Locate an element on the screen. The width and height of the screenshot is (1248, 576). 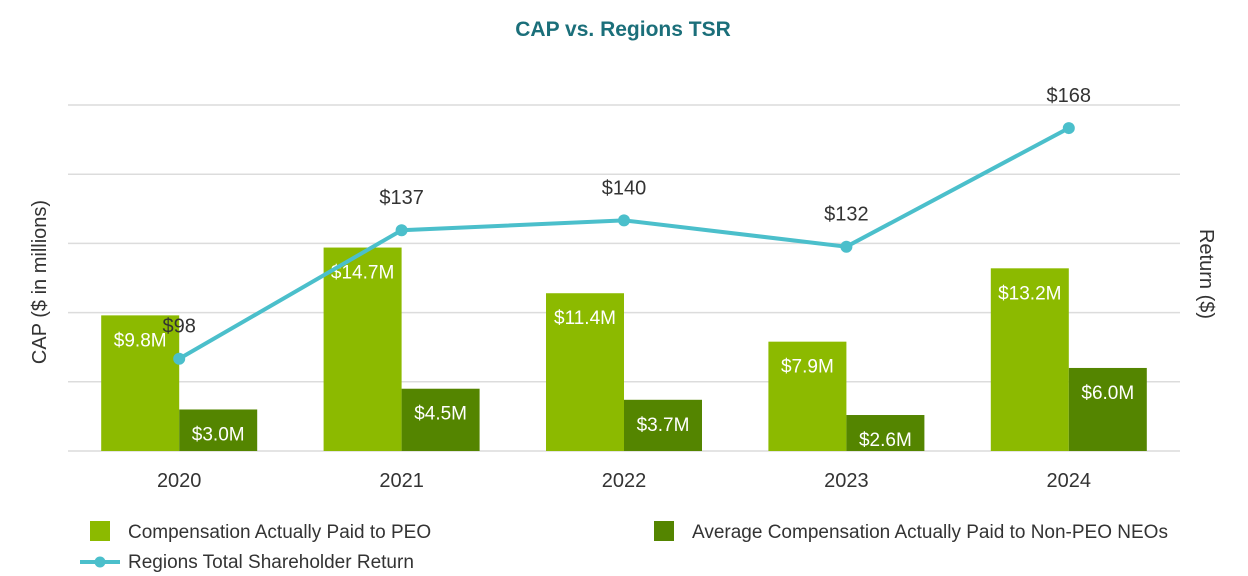
x-tick-2024: 2024 is located at coordinates (1069, 481).